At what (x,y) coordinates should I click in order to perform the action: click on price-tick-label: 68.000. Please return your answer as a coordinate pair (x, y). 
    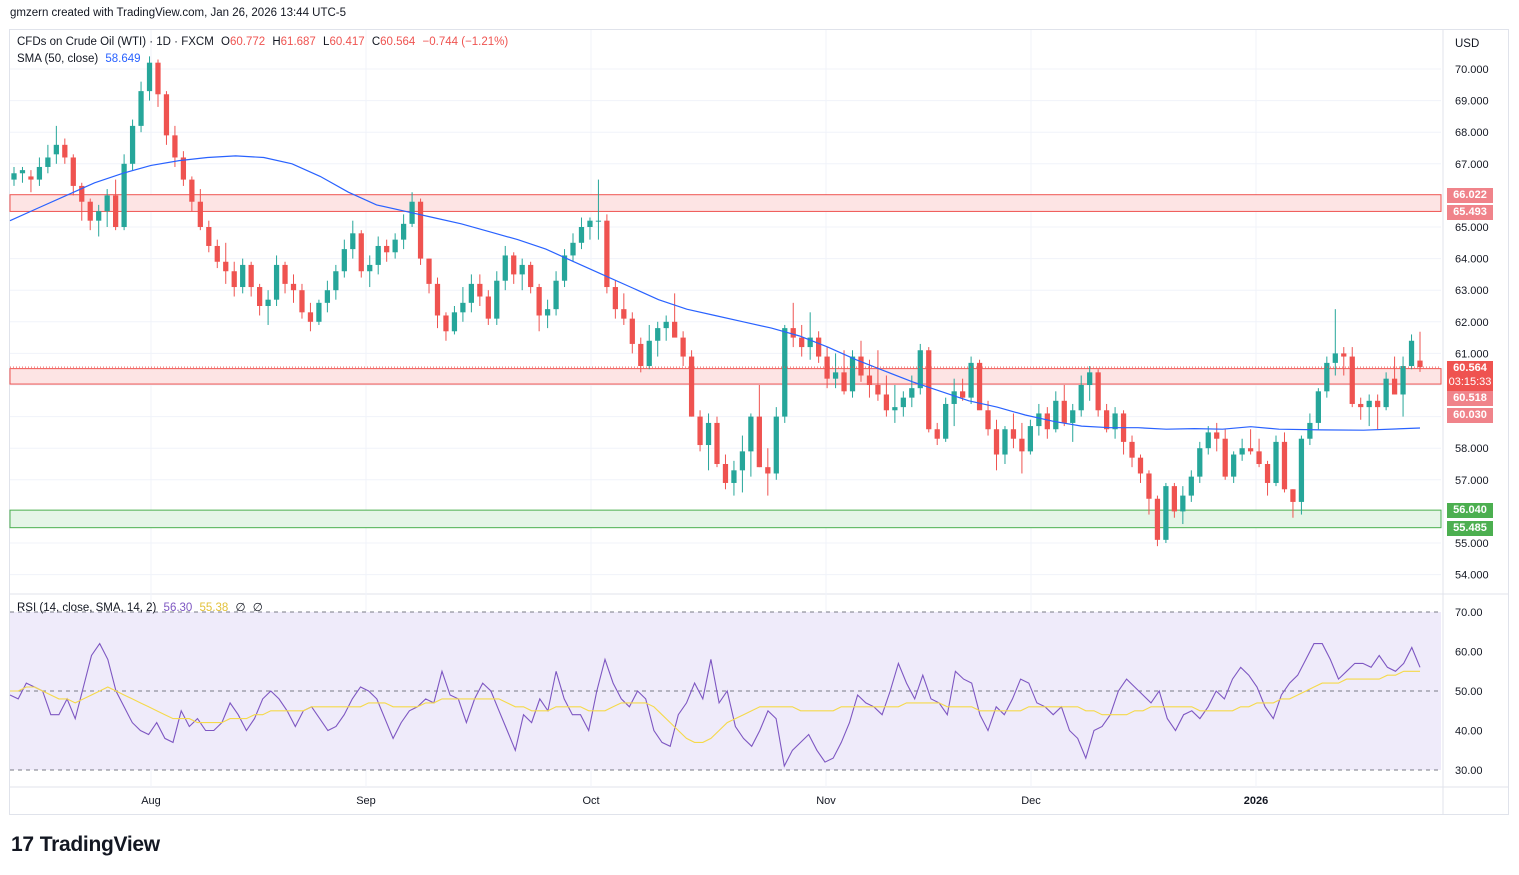
    Looking at the image, I should click on (1472, 133).